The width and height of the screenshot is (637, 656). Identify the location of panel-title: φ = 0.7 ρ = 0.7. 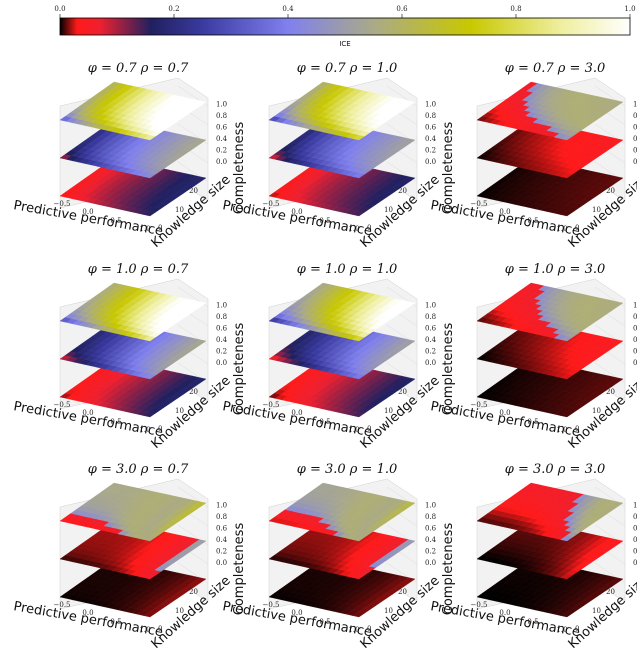
(138, 68).